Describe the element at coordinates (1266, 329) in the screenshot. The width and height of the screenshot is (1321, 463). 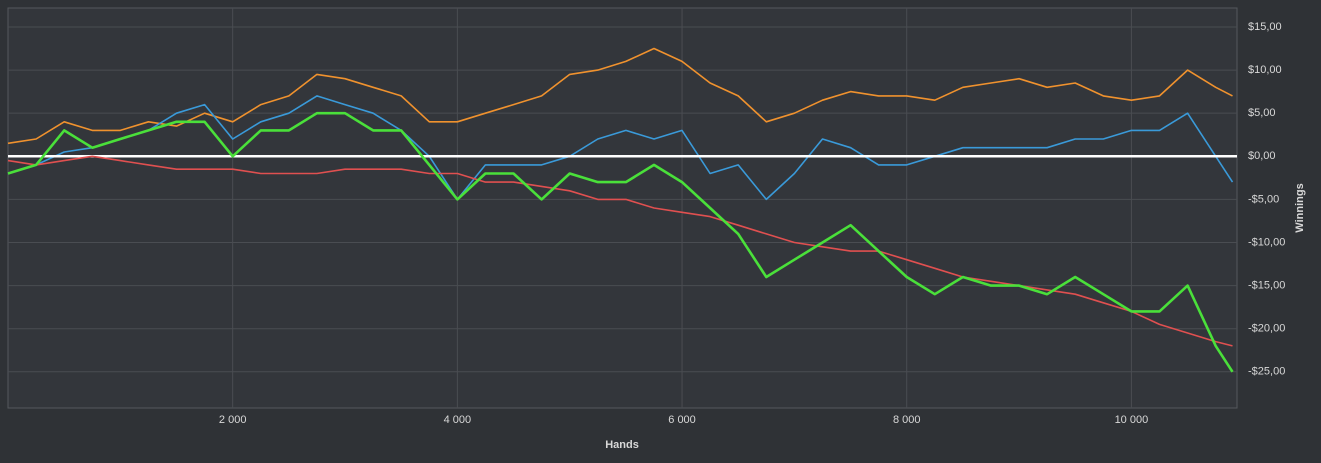
I see `y-tick-label: -$20,00` at that location.